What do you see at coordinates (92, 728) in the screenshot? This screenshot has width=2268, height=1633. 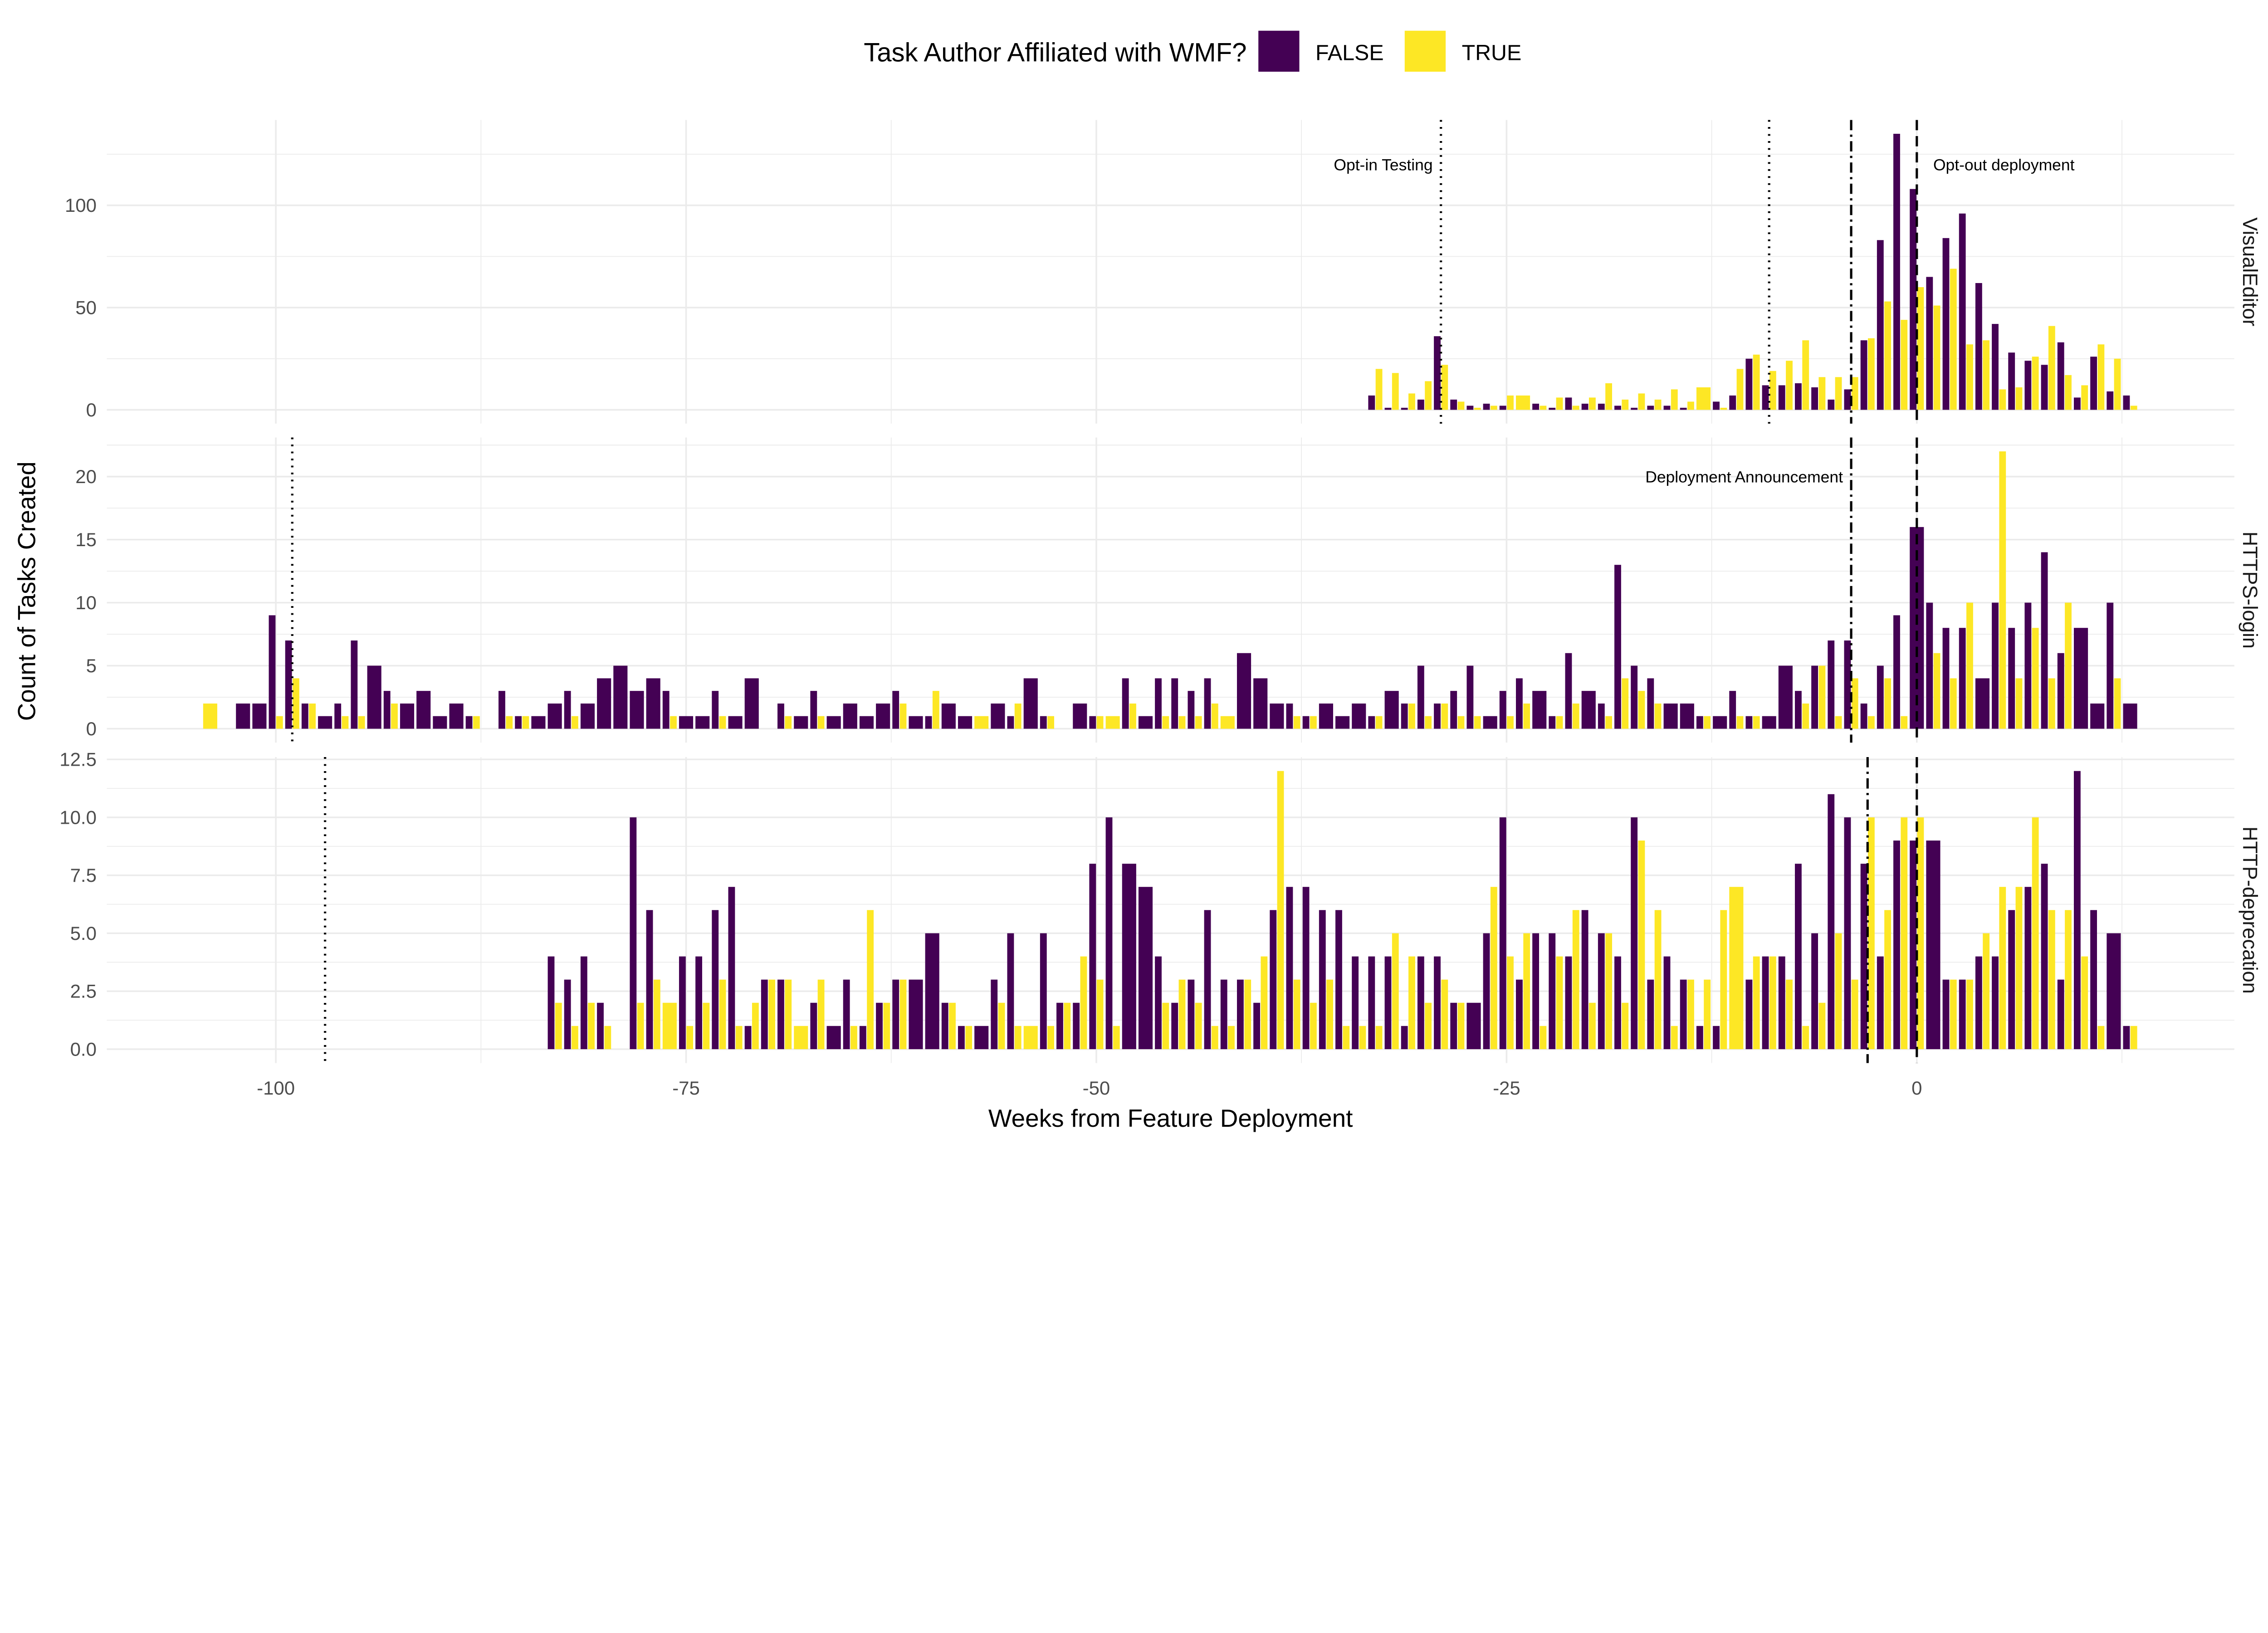 I see `y-tick-label: 0` at bounding box center [92, 728].